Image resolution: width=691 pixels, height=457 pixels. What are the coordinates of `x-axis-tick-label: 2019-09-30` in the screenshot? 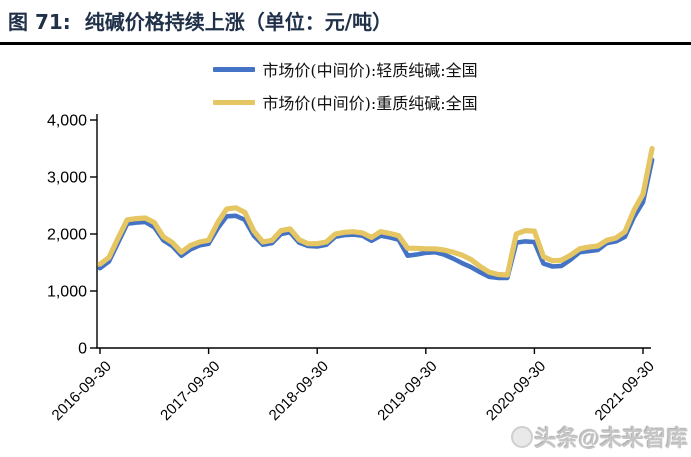 It's located at (407, 391).